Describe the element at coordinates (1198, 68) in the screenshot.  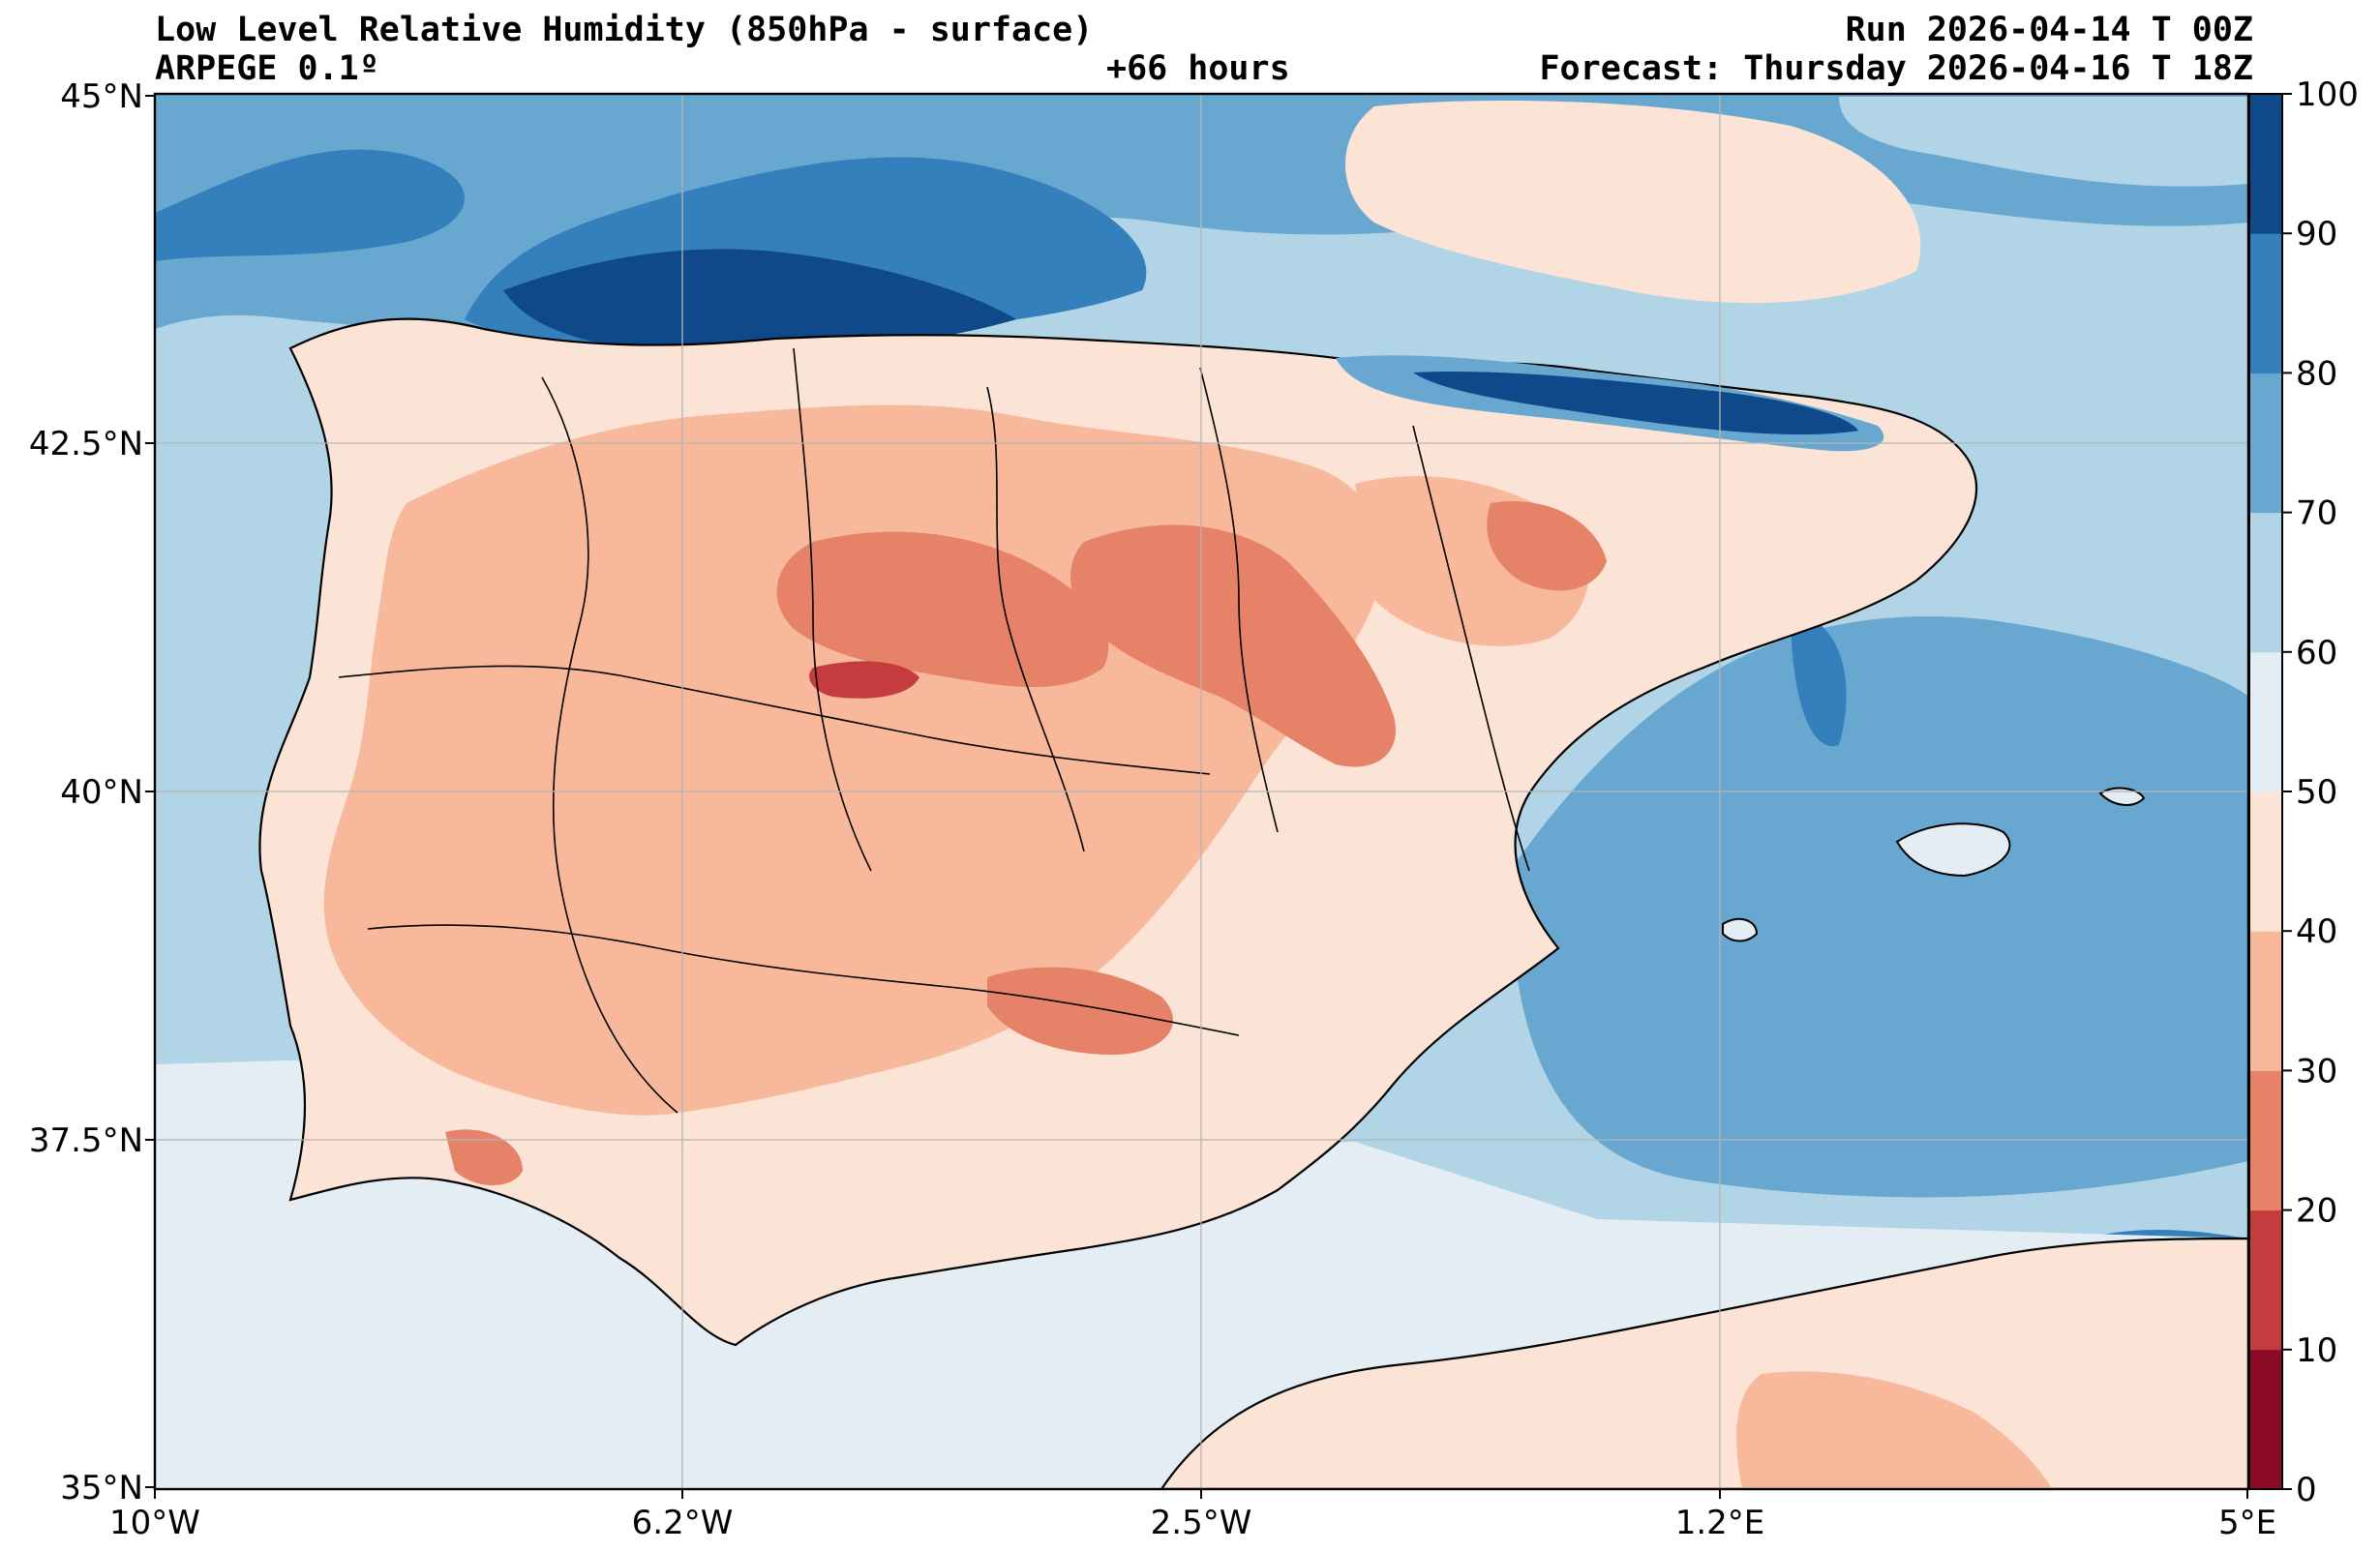
I see `lead-time-label: +66 hours` at that location.